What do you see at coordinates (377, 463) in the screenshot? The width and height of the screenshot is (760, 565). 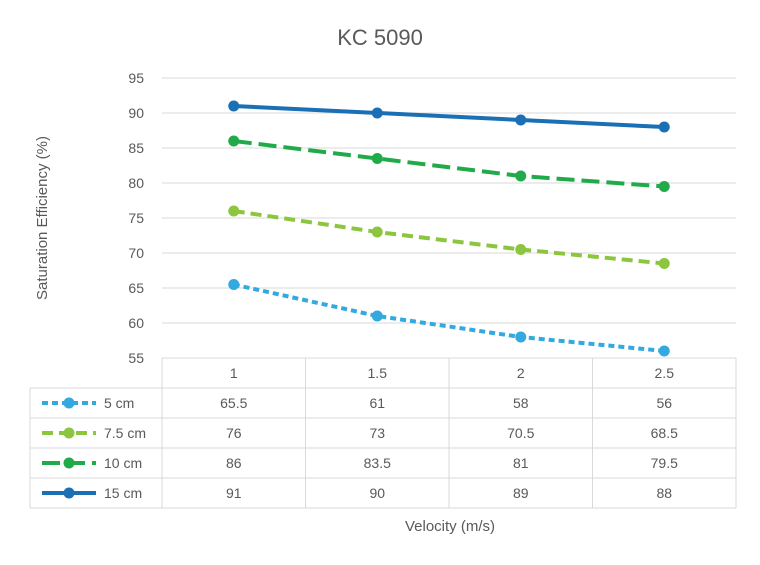 I see `table-cell: 83.5` at bounding box center [377, 463].